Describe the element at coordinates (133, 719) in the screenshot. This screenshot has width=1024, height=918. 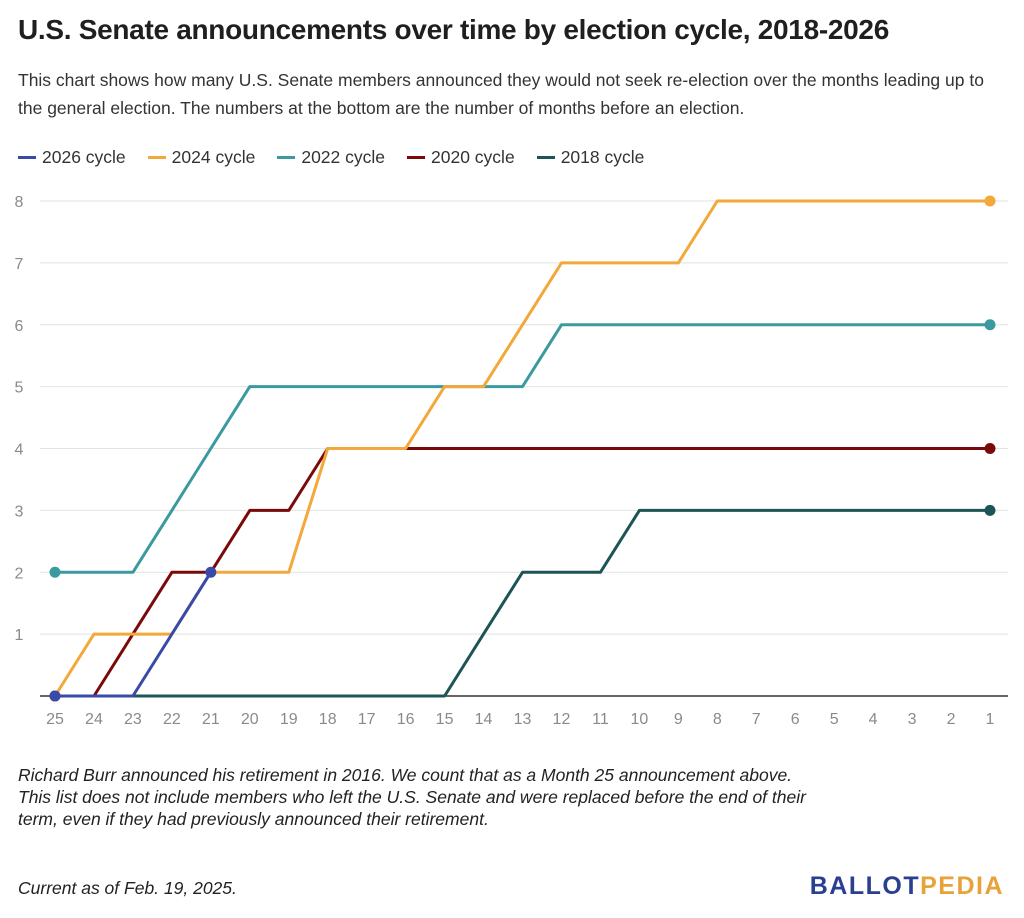
I see `x-tick-label: 23` at that location.